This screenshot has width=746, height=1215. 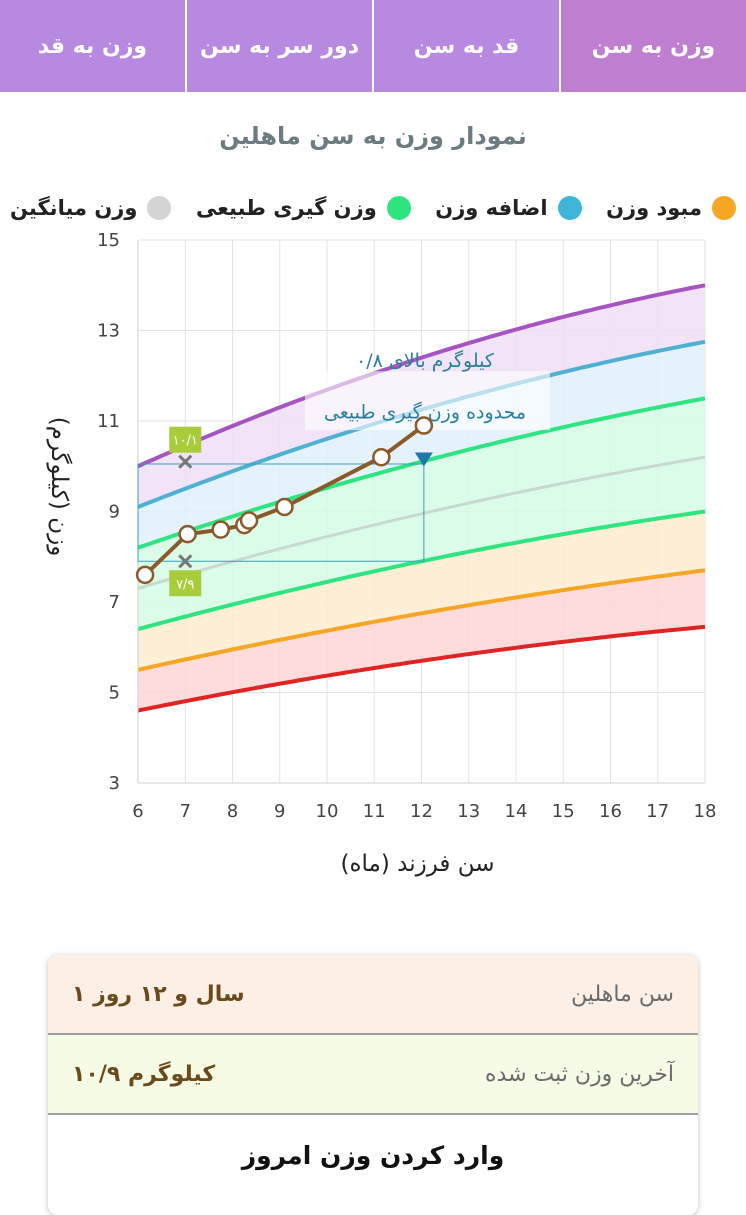 What do you see at coordinates (185, 811) in the screenshot?
I see `x-tick-label: 7` at bounding box center [185, 811].